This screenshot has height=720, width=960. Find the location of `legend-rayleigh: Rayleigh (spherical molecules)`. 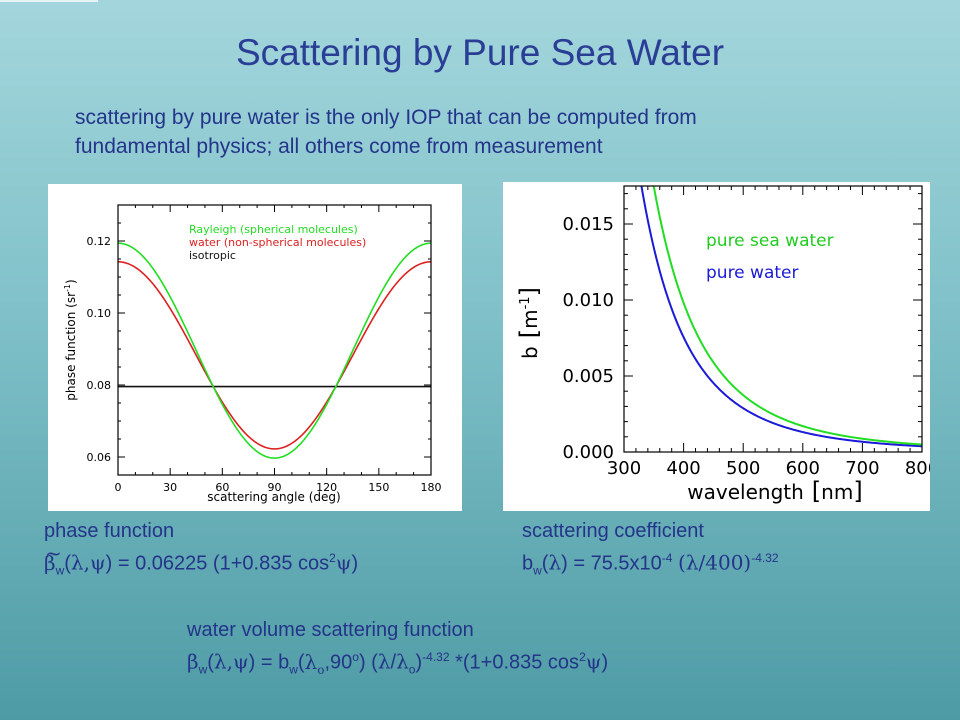

legend-rayleigh: Rayleigh (spherical molecules) is located at coordinates (273, 229).